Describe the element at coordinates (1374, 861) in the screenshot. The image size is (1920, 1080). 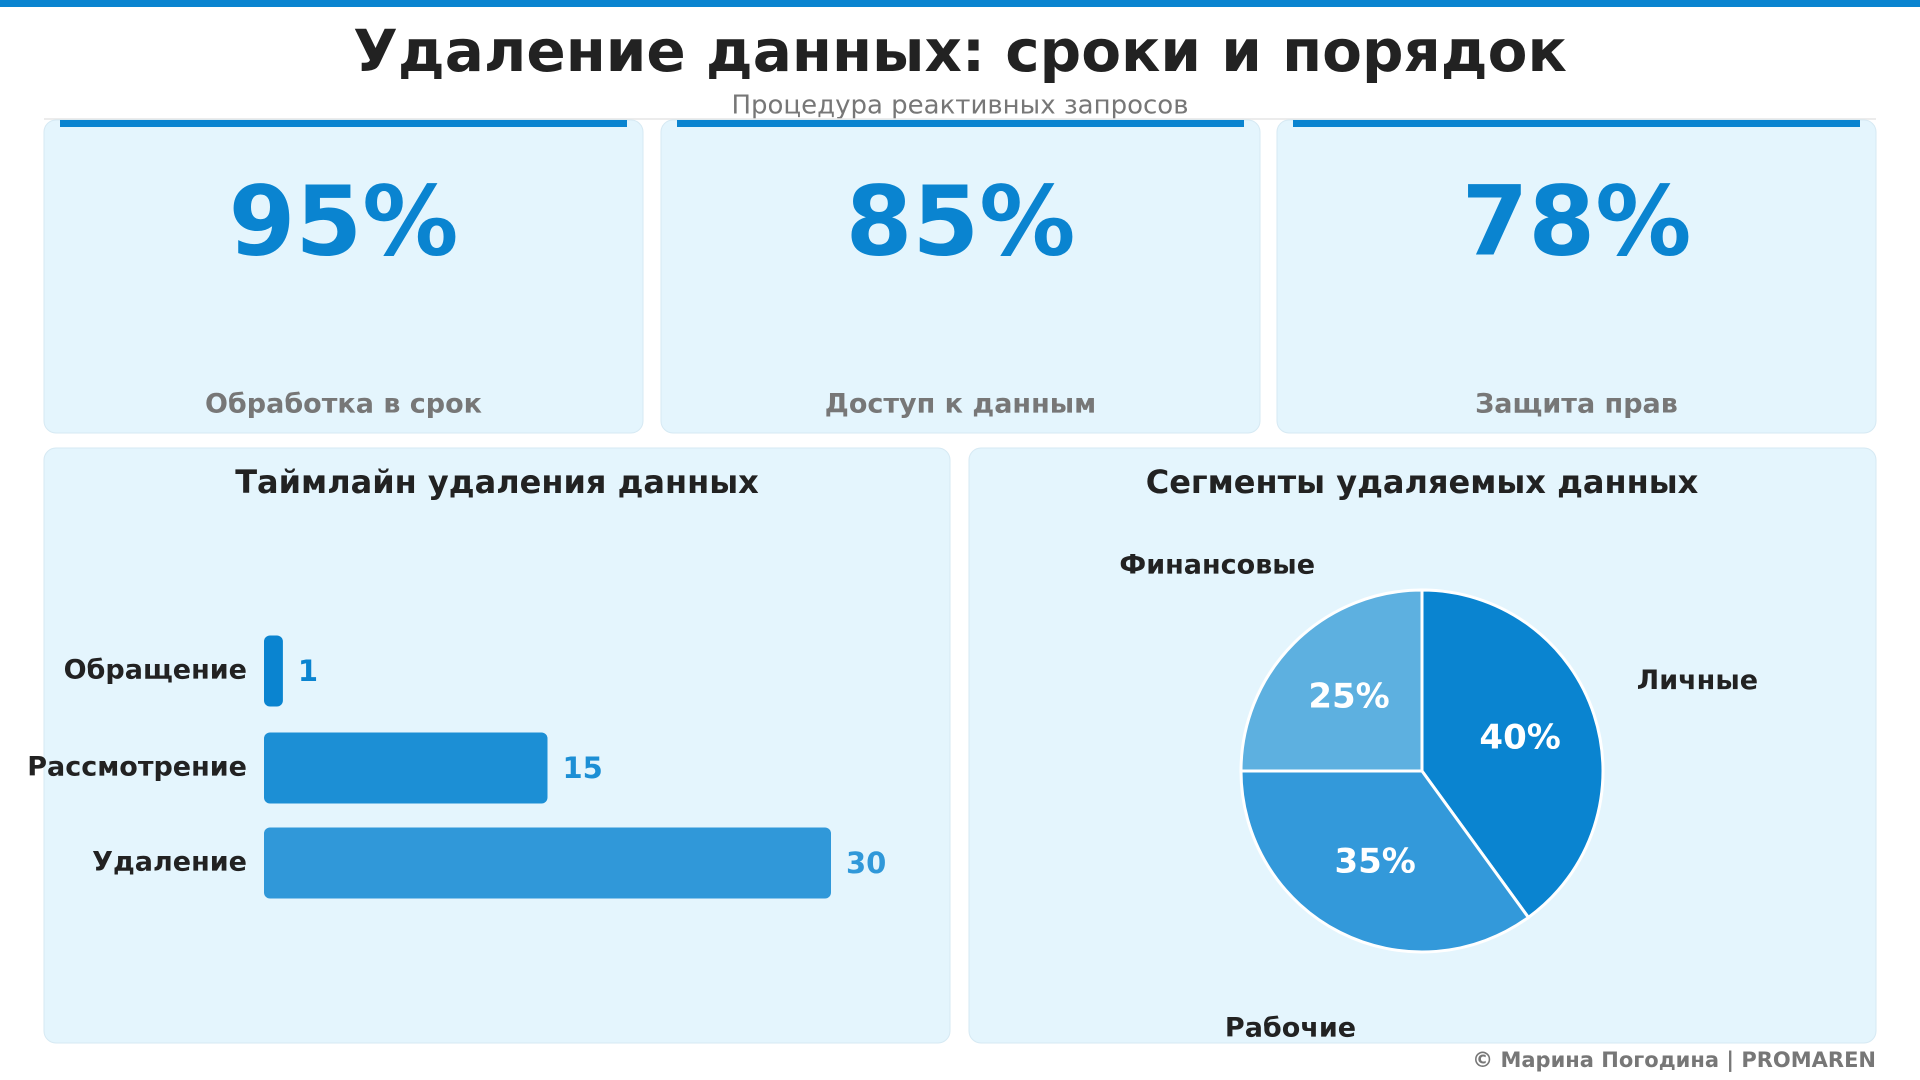
I see `slice-value-label: 35%` at that location.